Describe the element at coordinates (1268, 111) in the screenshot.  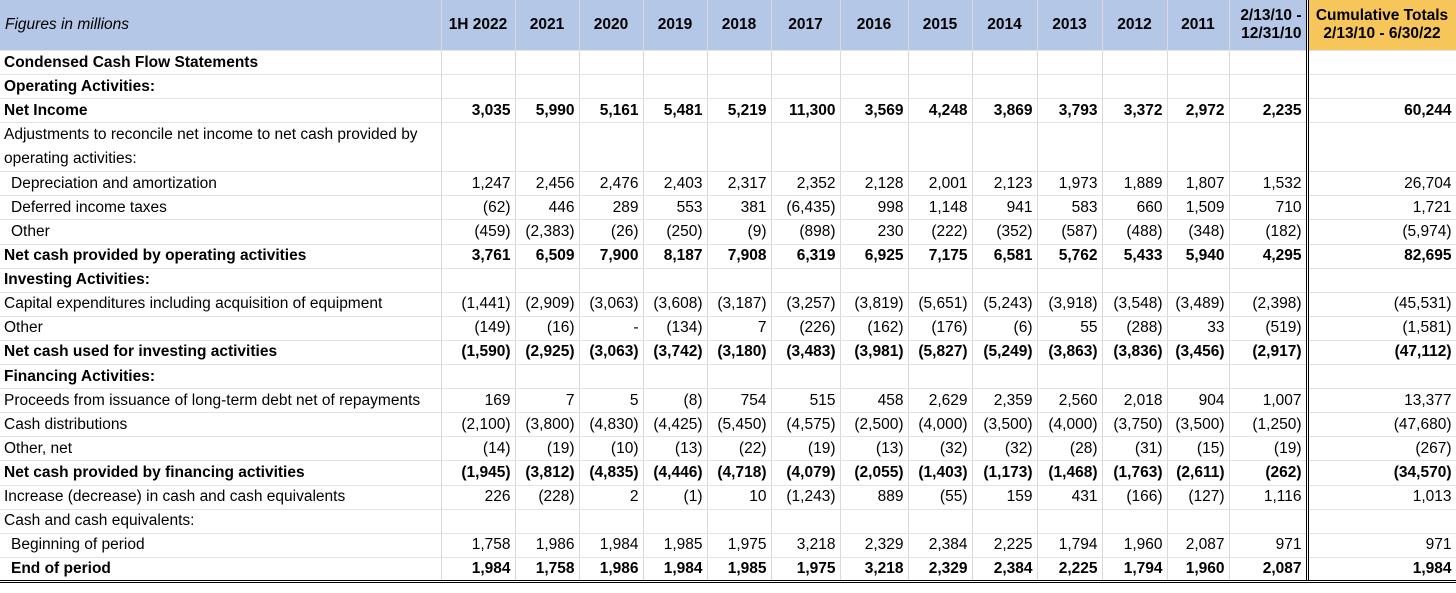
I see `value-cell: 2,235` at that location.